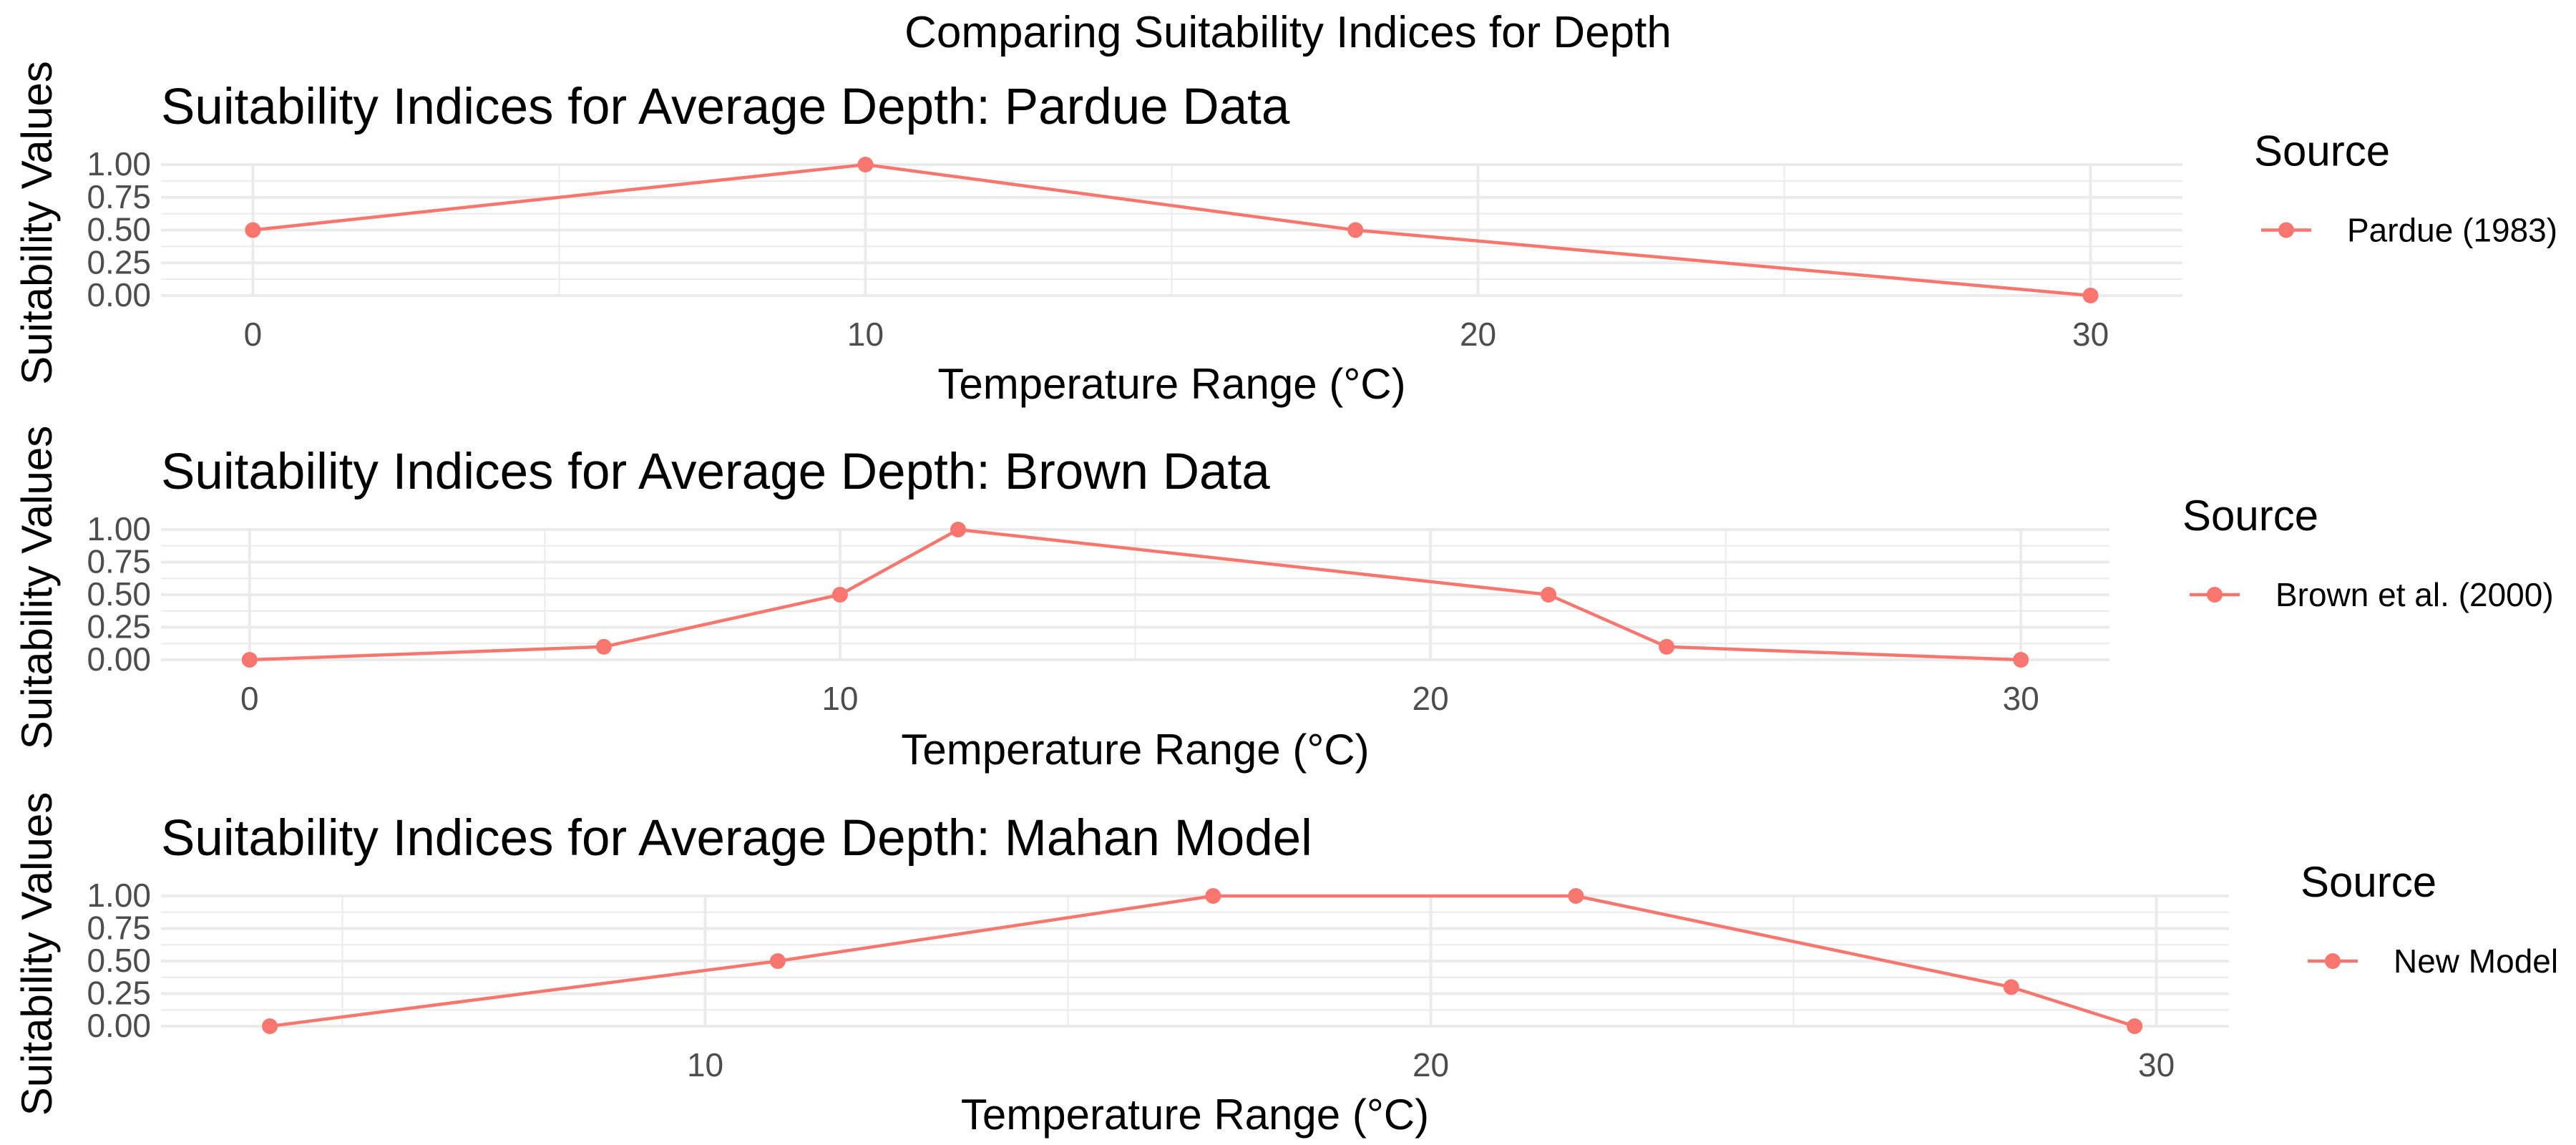  What do you see at coordinates (2476, 961) in the screenshot?
I see `legend-label: New Model` at bounding box center [2476, 961].